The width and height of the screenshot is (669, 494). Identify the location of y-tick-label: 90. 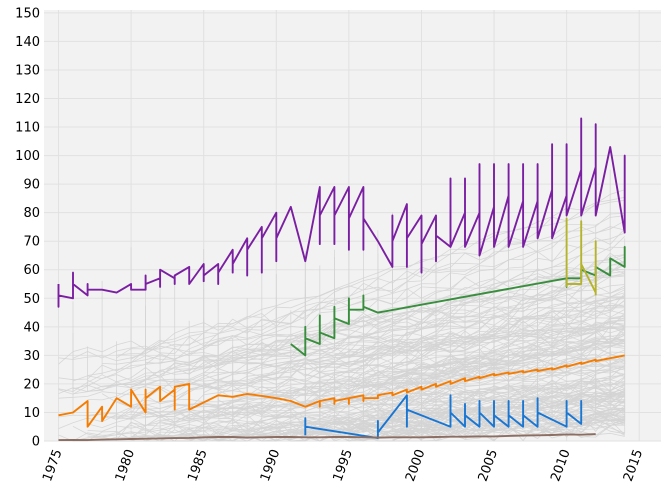
(31, 185).